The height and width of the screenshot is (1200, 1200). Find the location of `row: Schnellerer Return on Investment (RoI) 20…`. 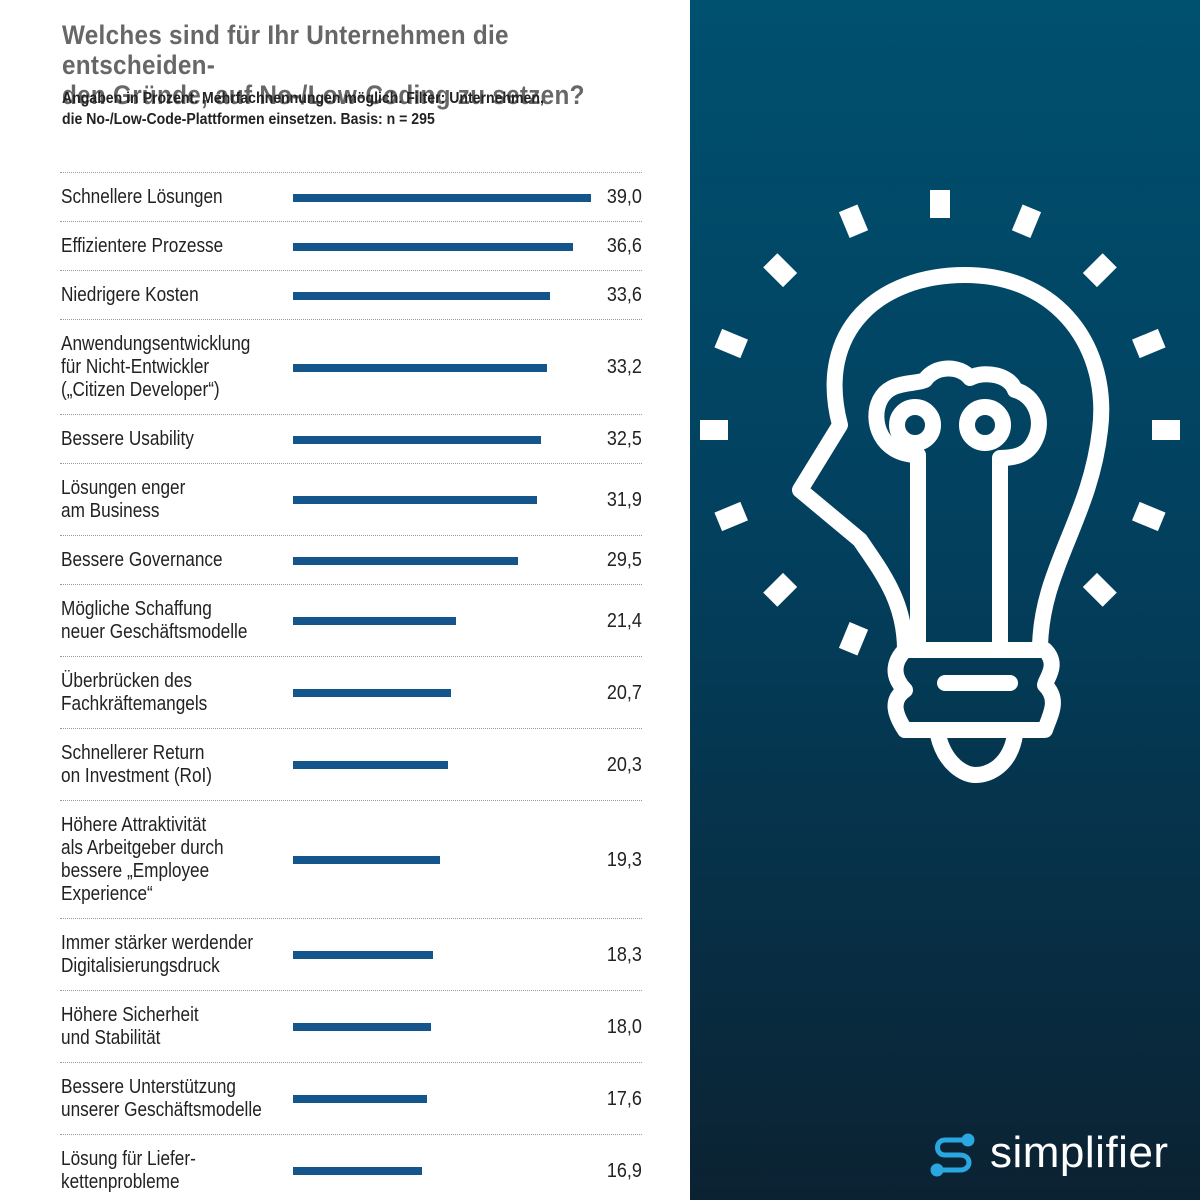

row: Schnellerer Return on Investment (RoI) 20… is located at coordinates (351, 764).